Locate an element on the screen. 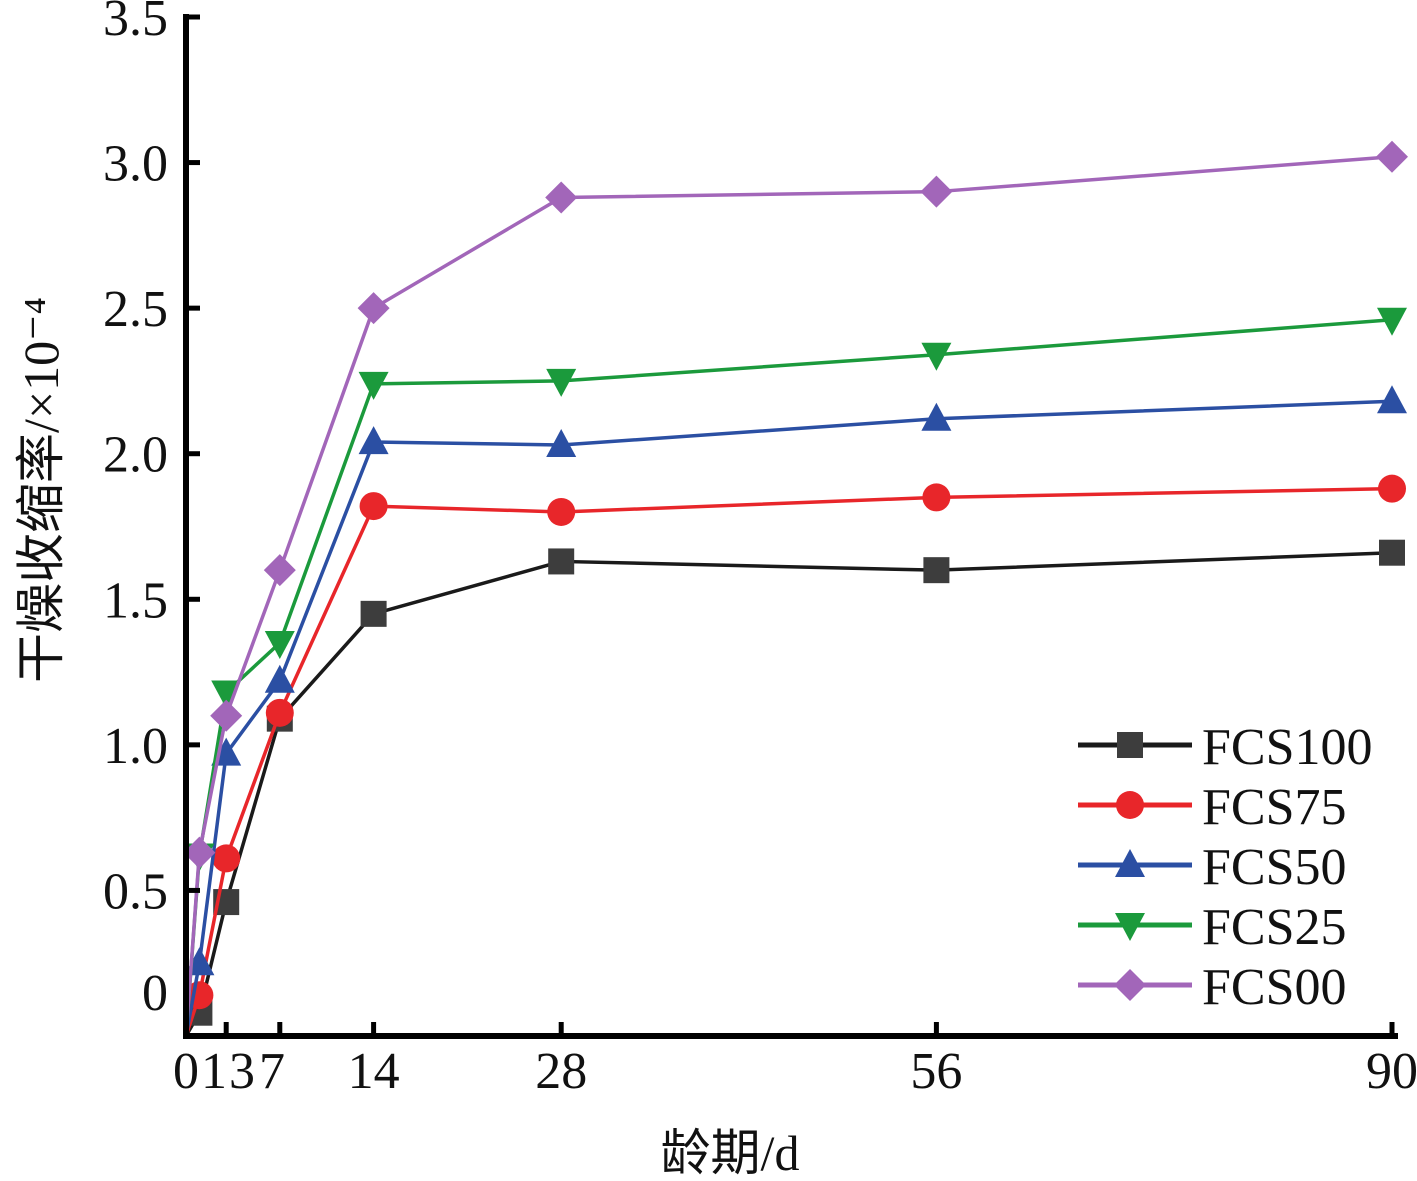  y-tick-label: 3.0 is located at coordinates (135, 164).